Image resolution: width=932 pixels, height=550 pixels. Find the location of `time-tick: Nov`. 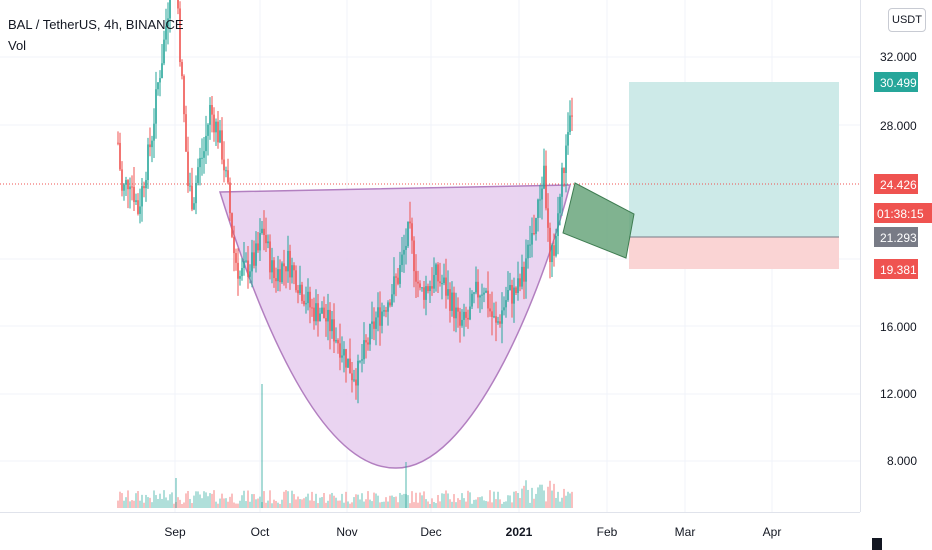

time-tick: Nov is located at coordinates (346, 532).